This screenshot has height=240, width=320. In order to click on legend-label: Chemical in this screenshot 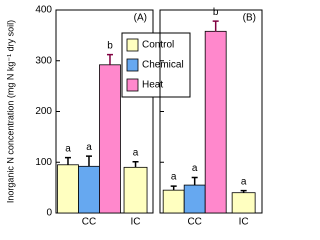, I will do `click(163, 65)`.